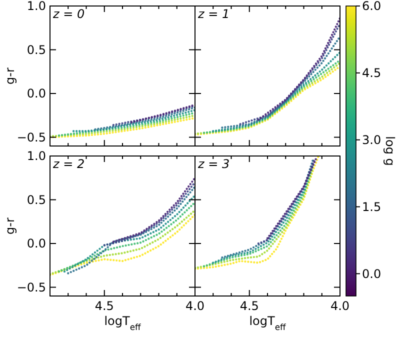  What do you see at coordinates (390, 151) in the screenshot?
I see `color-bar-title: log g` at bounding box center [390, 151].